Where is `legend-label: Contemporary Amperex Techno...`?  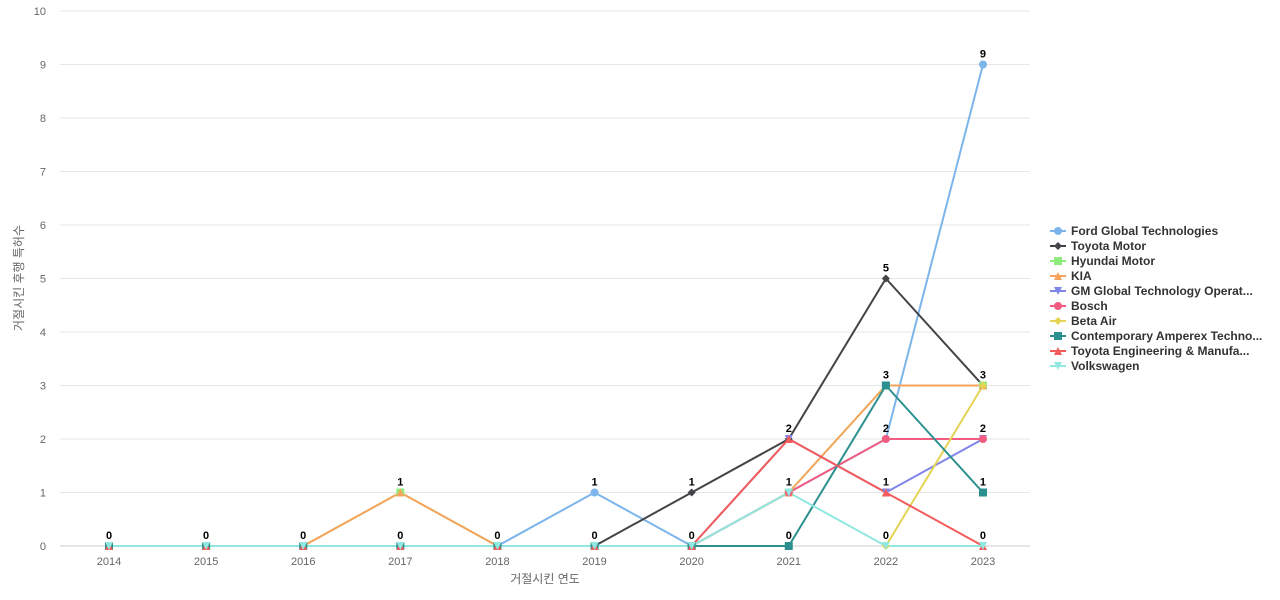
legend-label: Contemporary Amperex Techno... is located at coordinates (1167, 335).